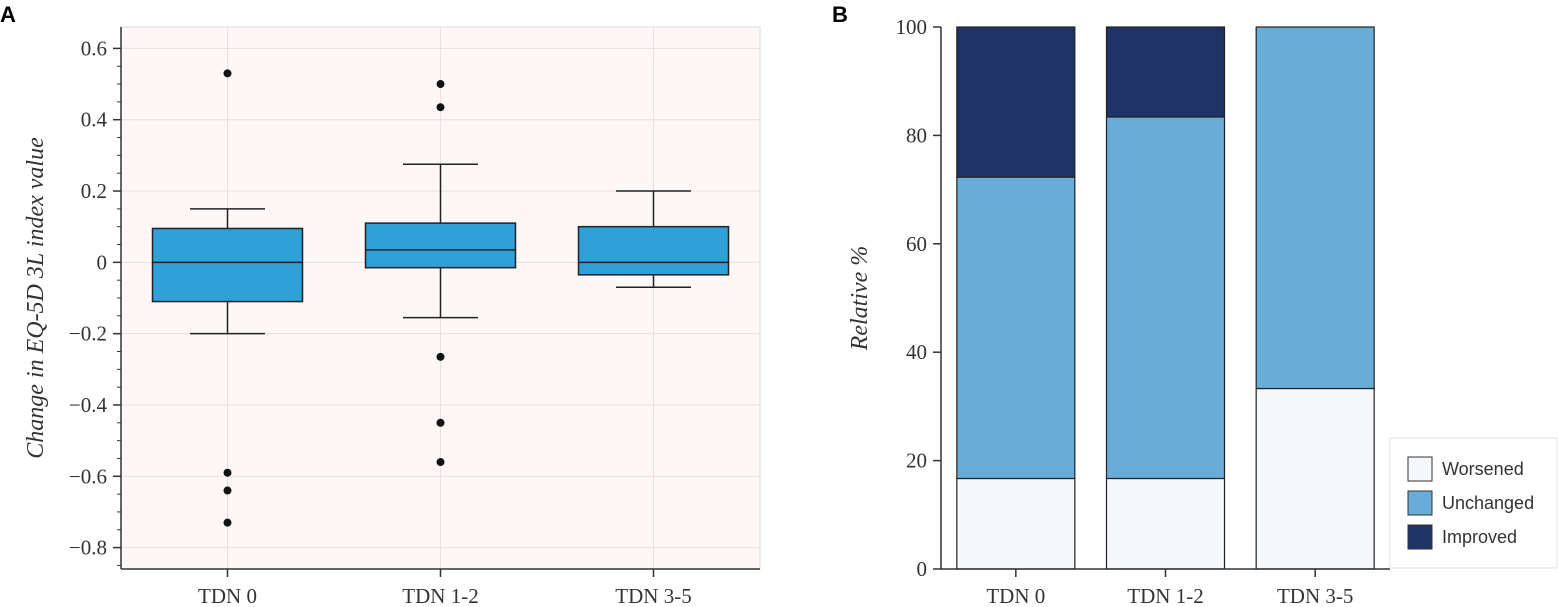 The width and height of the screenshot is (1558, 607). I want to click on y-tick-label-a-3: 0, so click(102, 262).